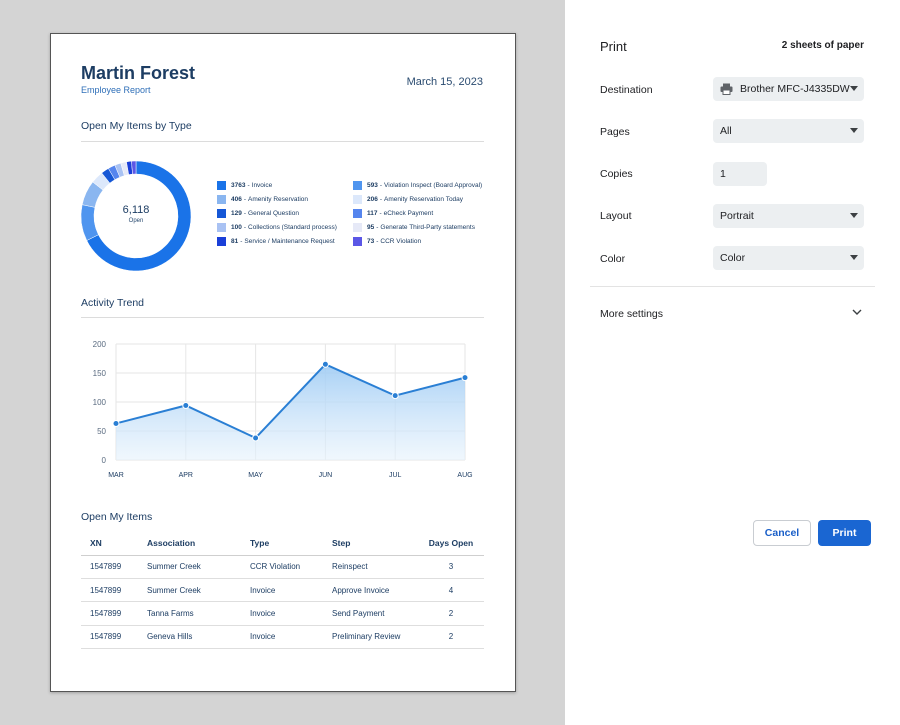  What do you see at coordinates (726, 131) in the screenshot?
I see `pages-value: All` at bounding box center [726, 131].